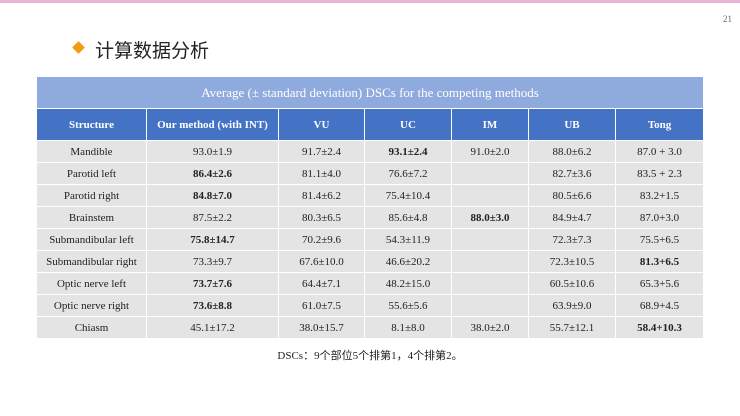  I want to click on table-cell: 72.3±7.3, so click(572, 239).